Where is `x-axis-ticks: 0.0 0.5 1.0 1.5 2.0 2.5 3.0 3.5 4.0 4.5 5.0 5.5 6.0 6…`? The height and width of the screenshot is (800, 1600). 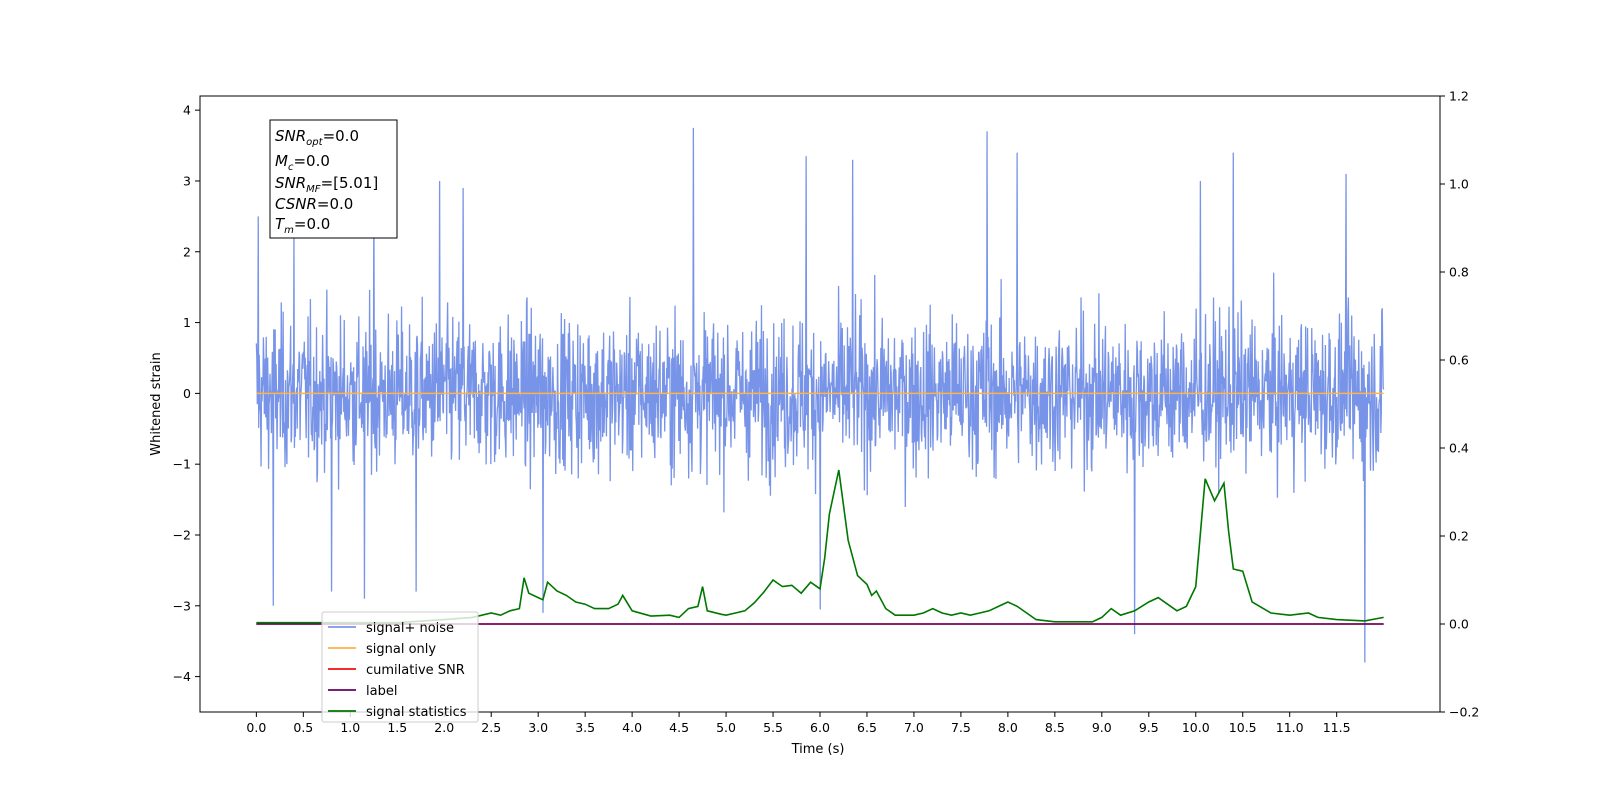
x-axis-ticks: 0.0 0.5 1.0 1.5 2.0 2.5 3.0 3.5 4.0 4.5 5.0 5.5 6.0 6… is located at coordinates (798, 723).